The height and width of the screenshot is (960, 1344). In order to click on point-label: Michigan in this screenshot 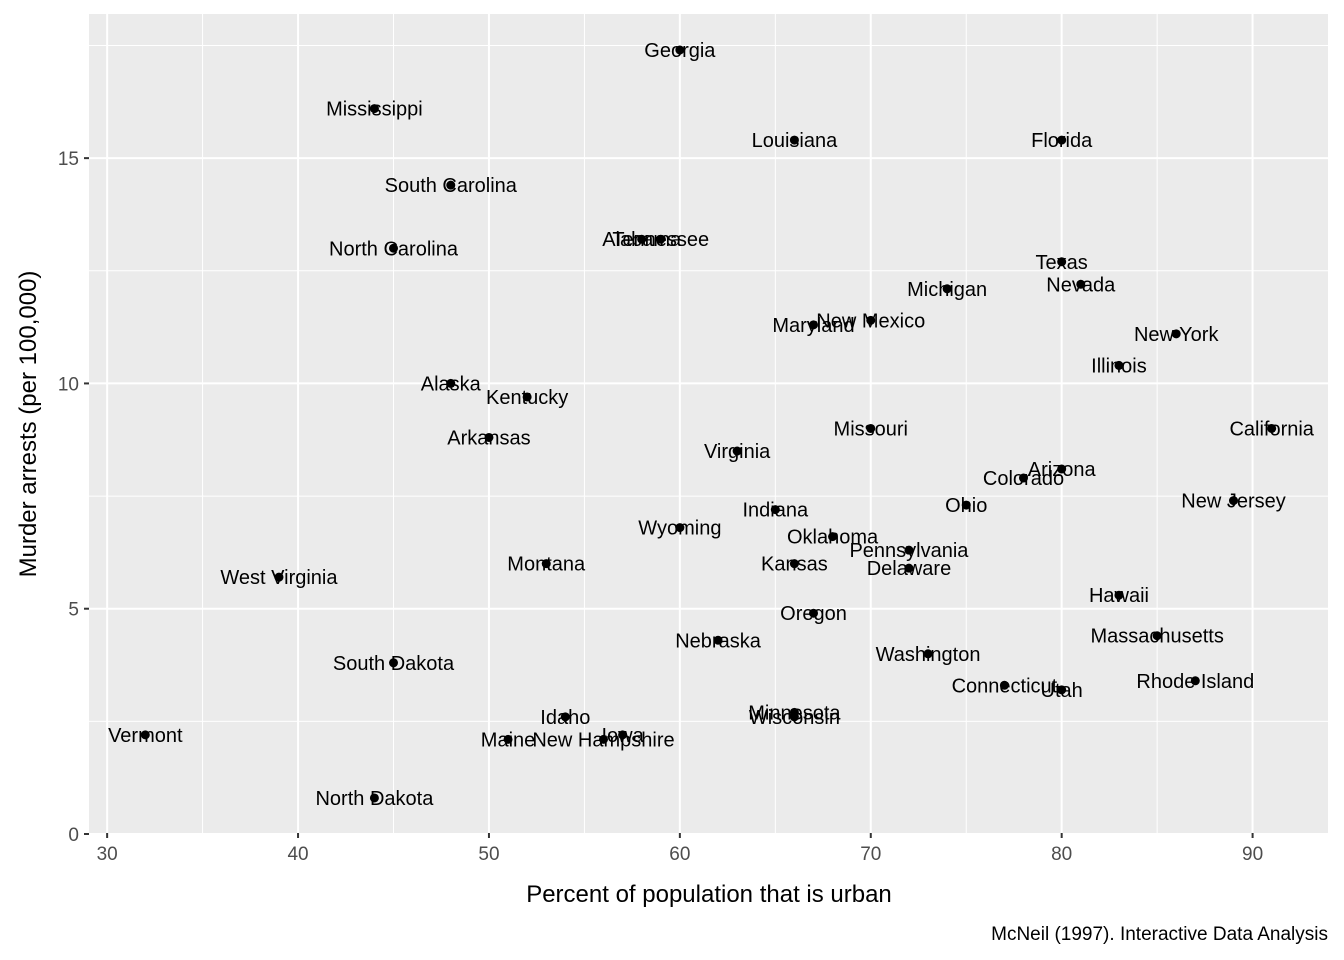, I will do `click(947, 290)`.